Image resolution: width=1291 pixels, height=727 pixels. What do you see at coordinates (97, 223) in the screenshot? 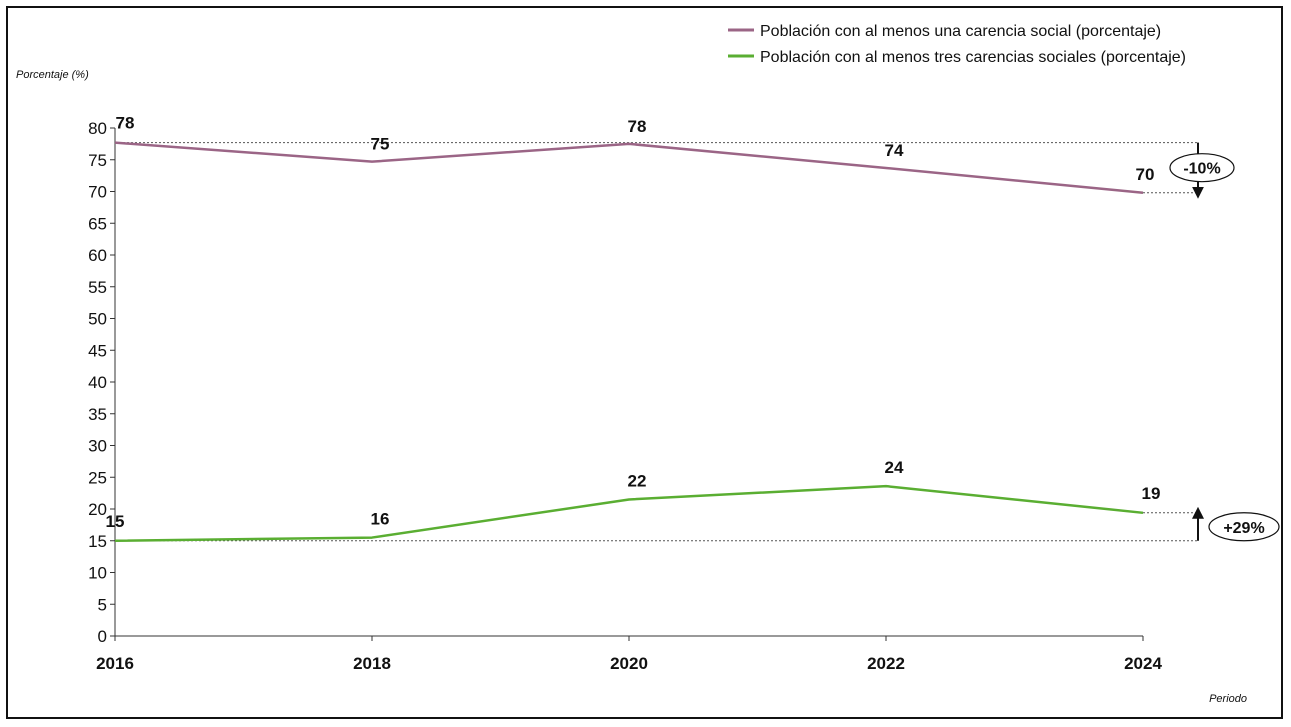
I see `y-tick-label: 65` at bounding box center [97, 223].